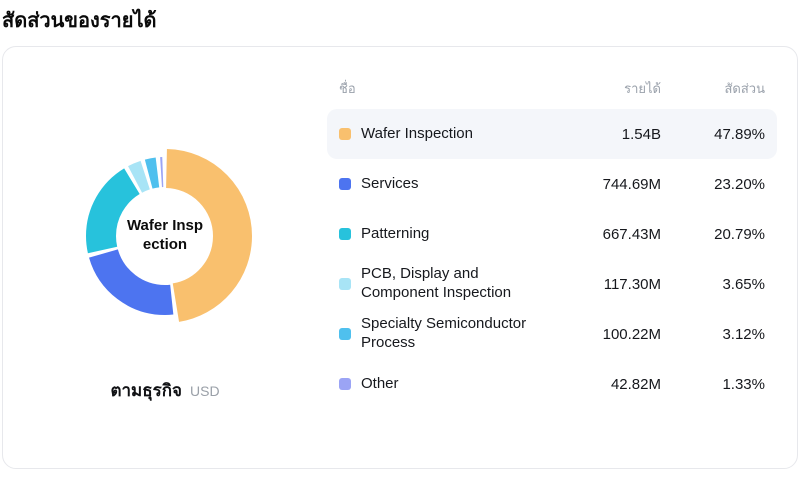 The image size is (800, 482). What do you see at coordinates (205, 391) in the screenshot?
I see `chart-caption-unit: USD` at bounding box center [205, 391].